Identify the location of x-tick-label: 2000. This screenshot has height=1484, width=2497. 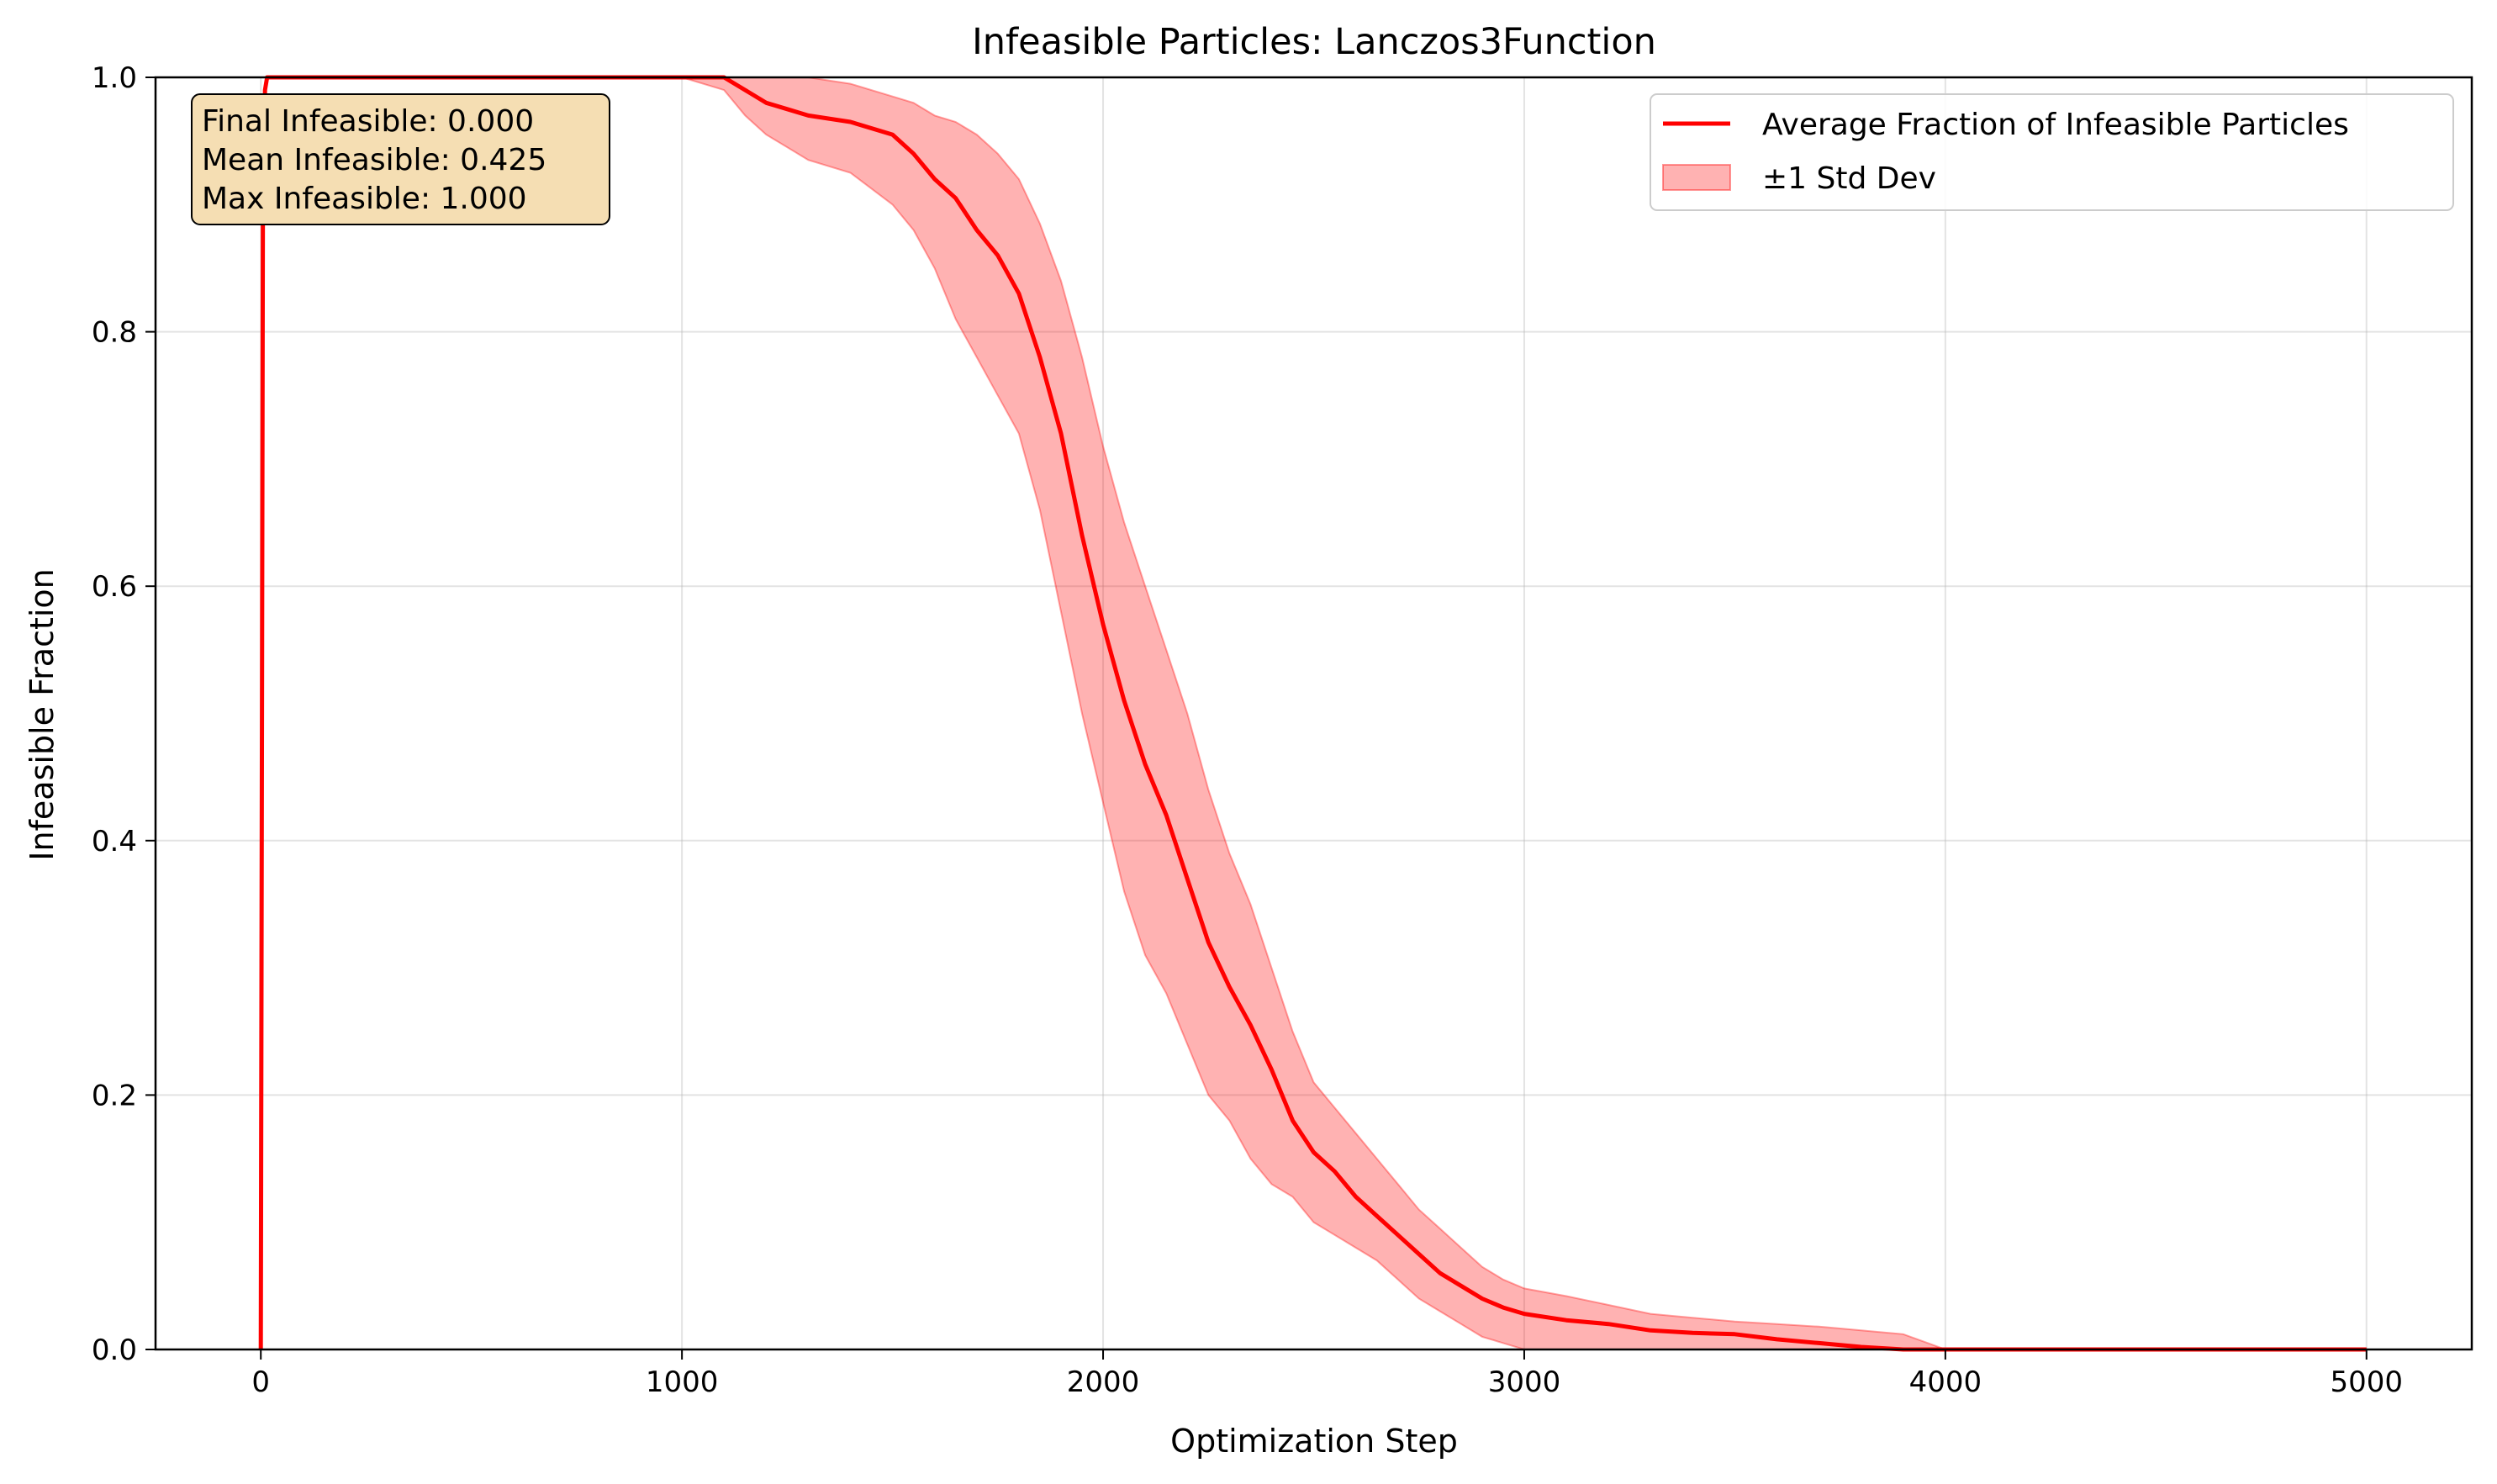
(1103, 1382).